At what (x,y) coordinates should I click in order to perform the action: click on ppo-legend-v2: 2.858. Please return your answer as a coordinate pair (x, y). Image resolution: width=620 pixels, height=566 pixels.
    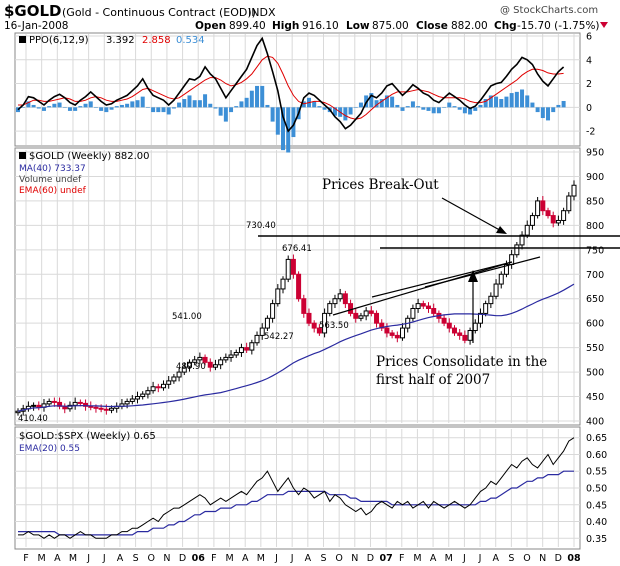
    Looking at the image, I should click on (156, 40).